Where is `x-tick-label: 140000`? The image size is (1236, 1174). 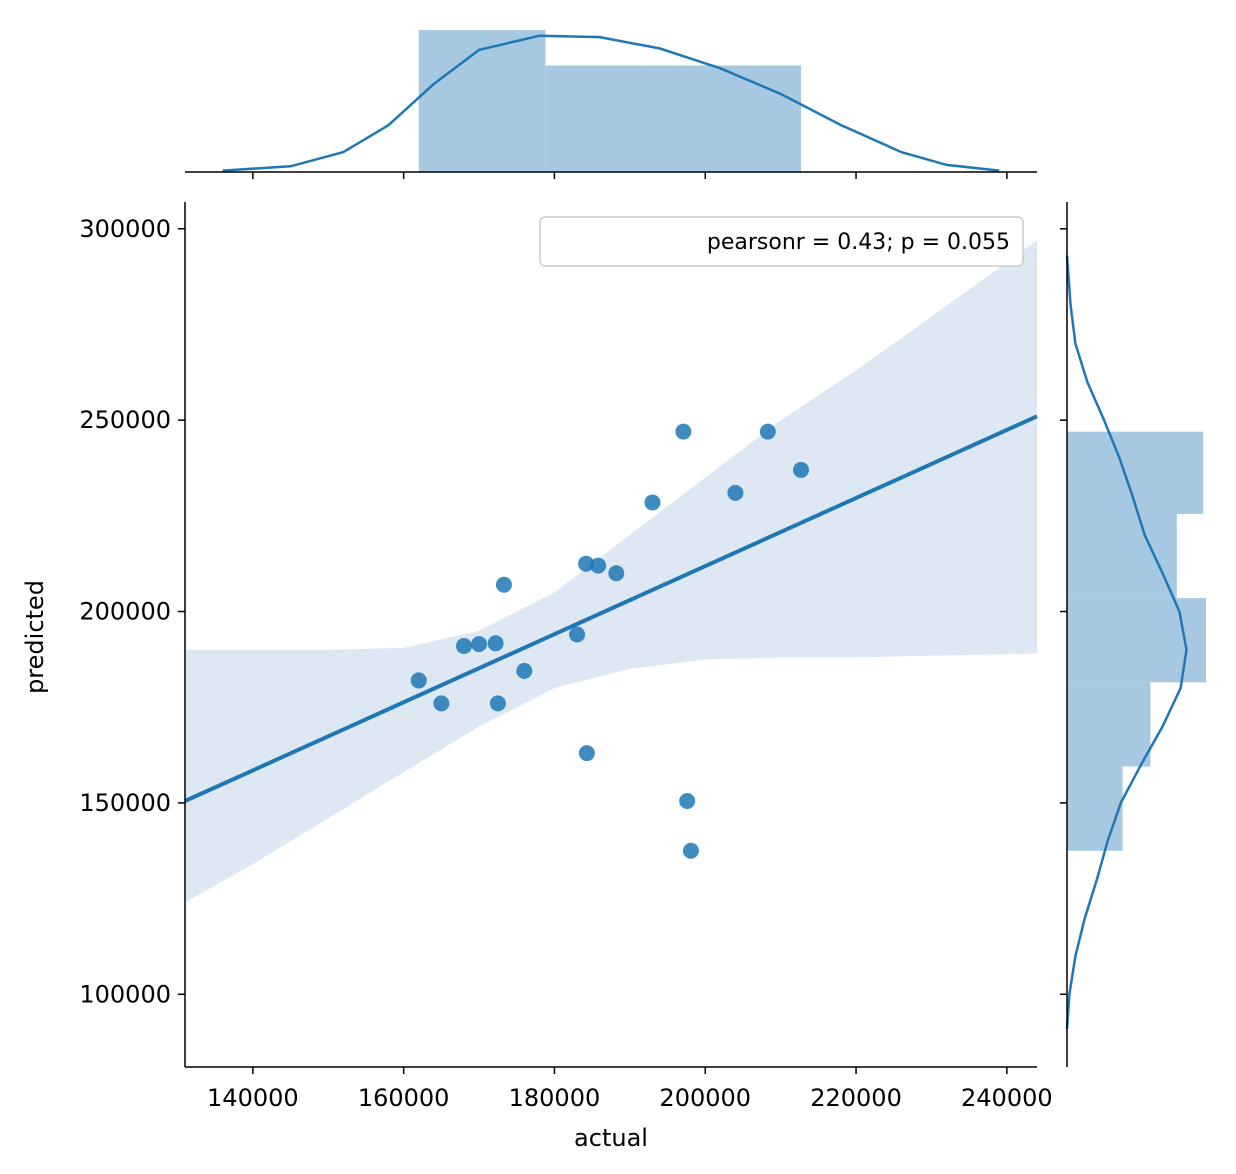 x-tick-label: 140000 is located at coordinates (253, 1098).